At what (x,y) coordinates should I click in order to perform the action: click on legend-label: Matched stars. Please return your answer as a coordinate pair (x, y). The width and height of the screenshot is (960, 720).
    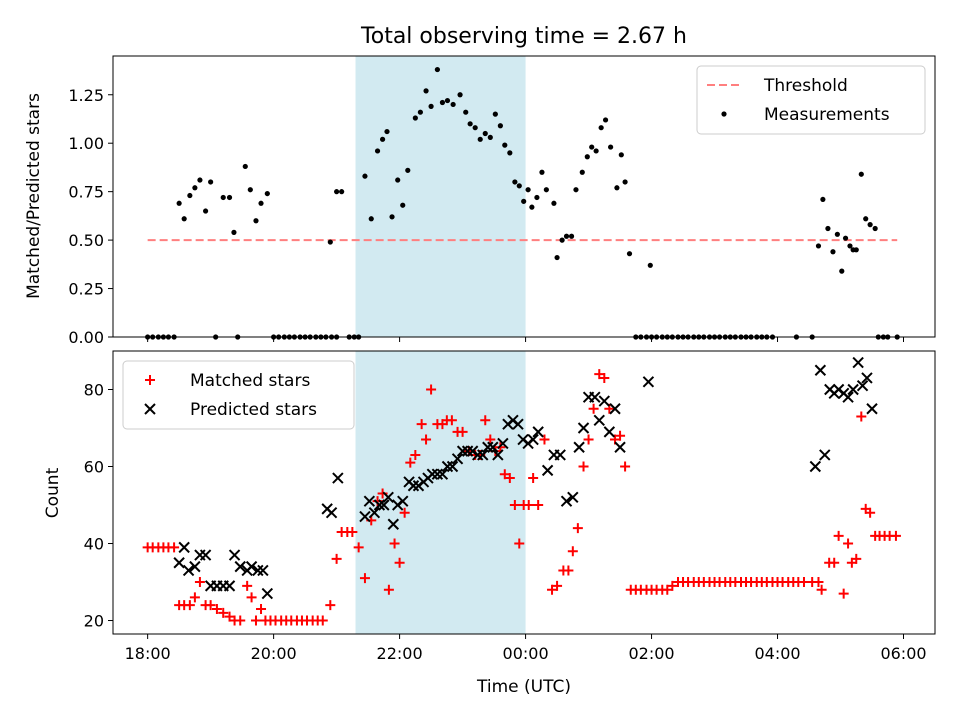
    Looking at the image, I should click on (250, 381).